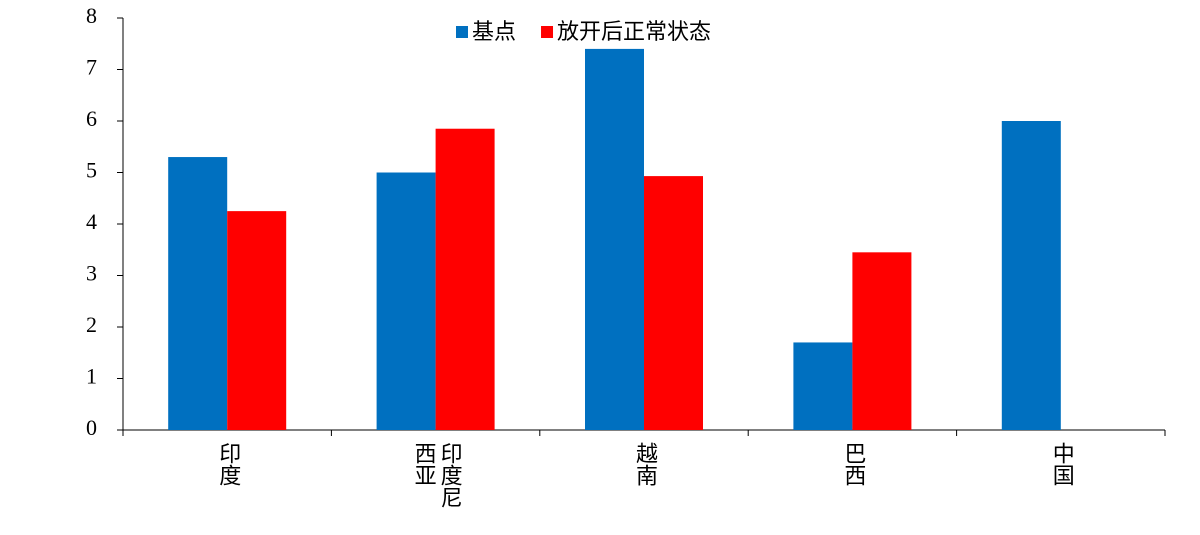 The image size is (1200, 535). What do you see at coordinates (634, 32) in the screenshot?
I see `legend-label: 放开后正常状态` at bounding box center [634, 32].